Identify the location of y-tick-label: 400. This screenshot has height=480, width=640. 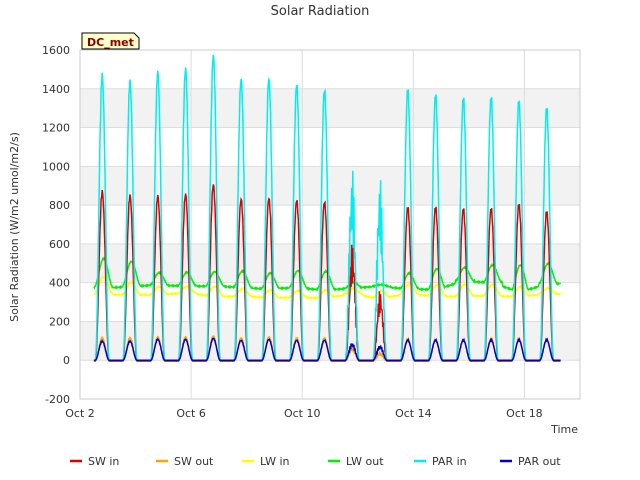
(59, 283).